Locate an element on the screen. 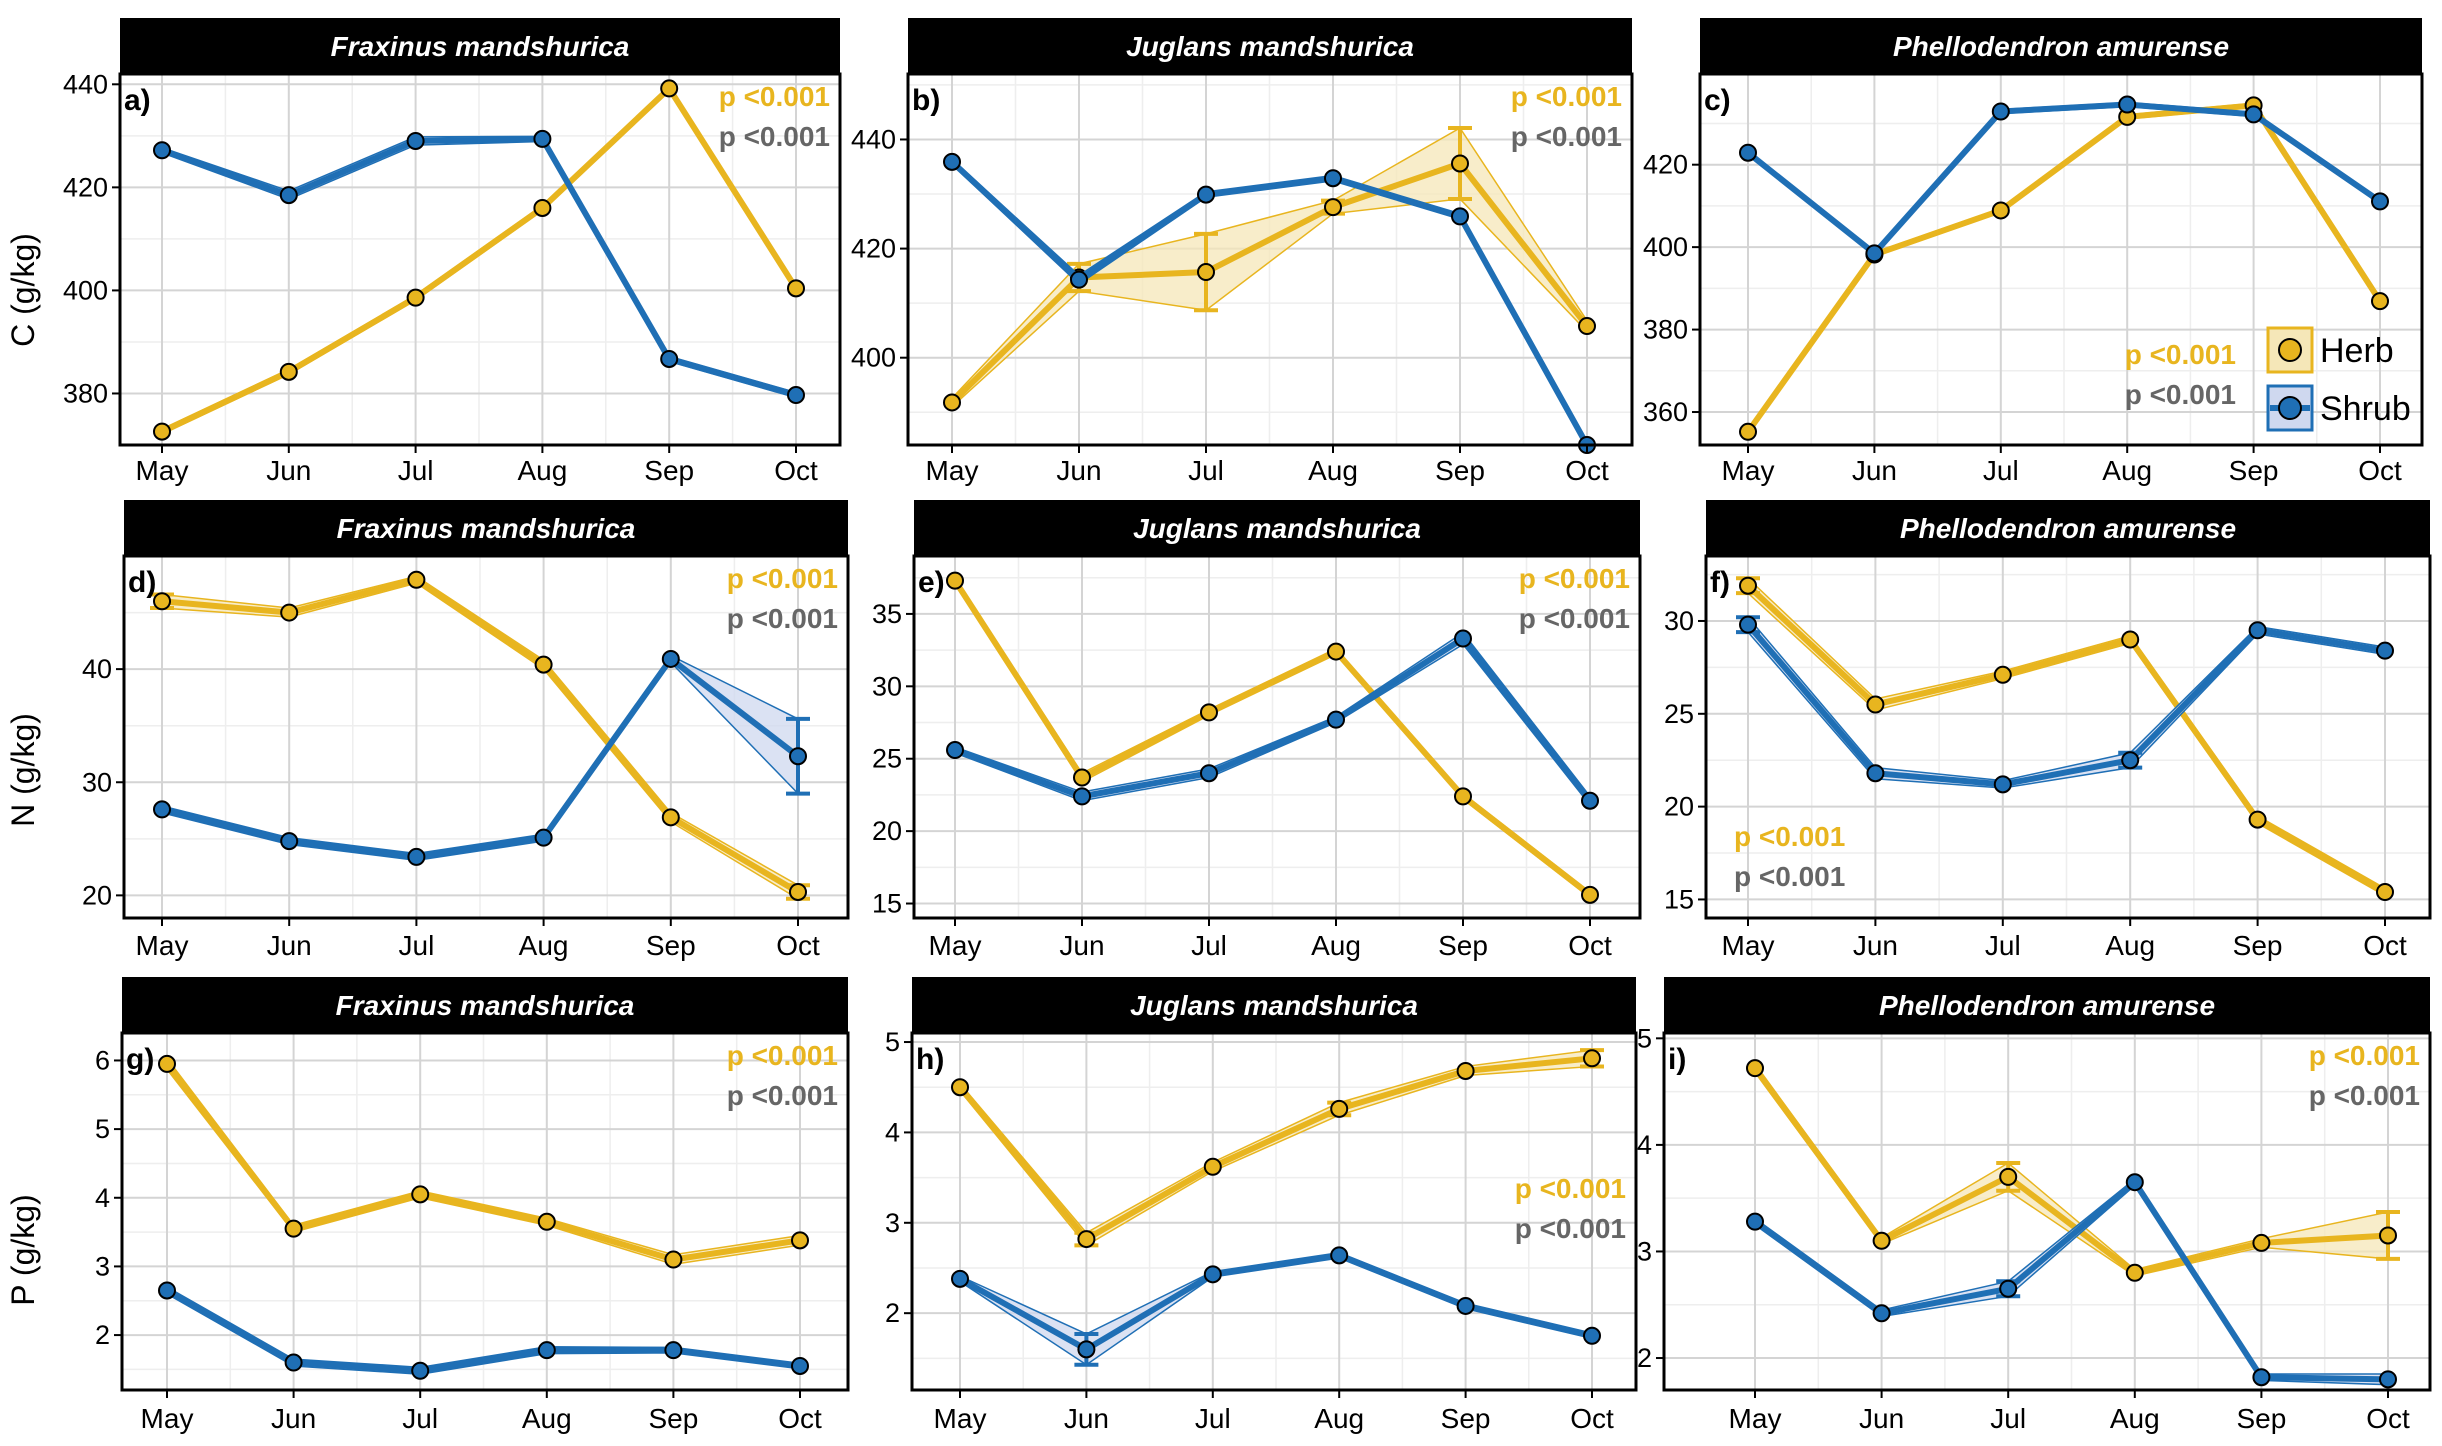 Image resolution: width=2442 pixels, height=1446 pixels. row-label-n: N (g/kg) is located at coordinates (23, 770).